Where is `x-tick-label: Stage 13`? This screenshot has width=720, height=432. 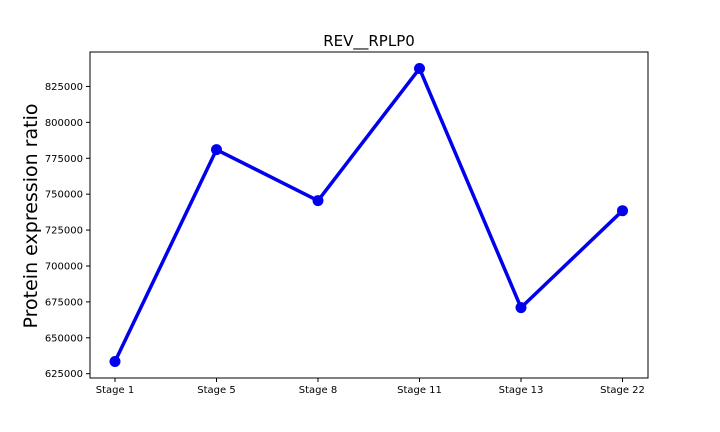
x-tick-label: Stage 13 is located at coordinates (521, 390).